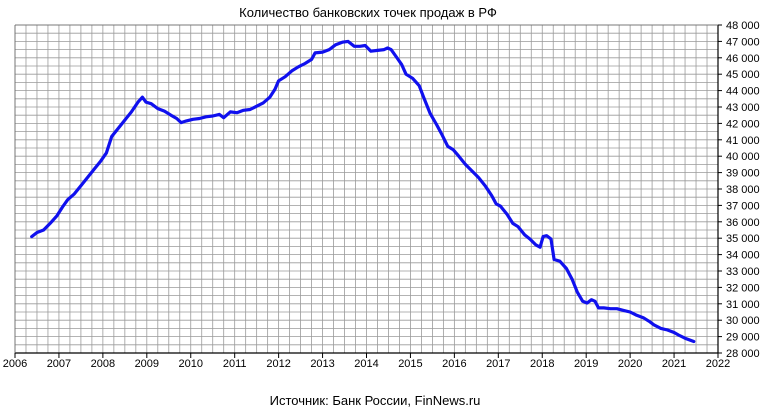 The image size is (780, 418). I want to click on x-tick-label: 2014, so click(366, 364).